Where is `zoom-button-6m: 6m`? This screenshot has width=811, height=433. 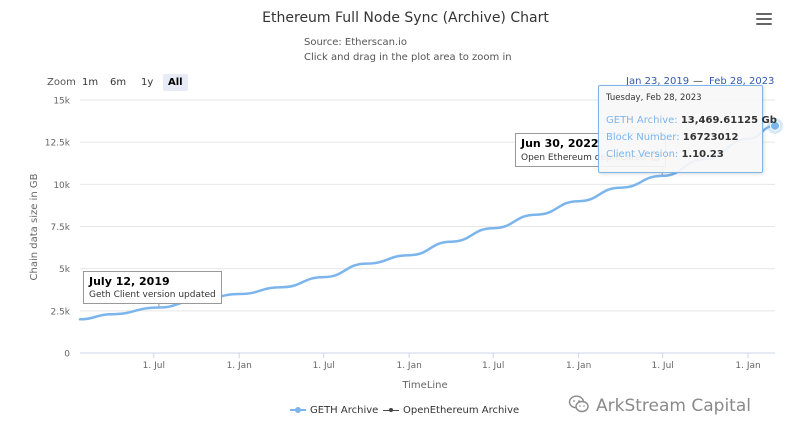
zoom-button-6m: 6m is located at coordinates (118, 82).